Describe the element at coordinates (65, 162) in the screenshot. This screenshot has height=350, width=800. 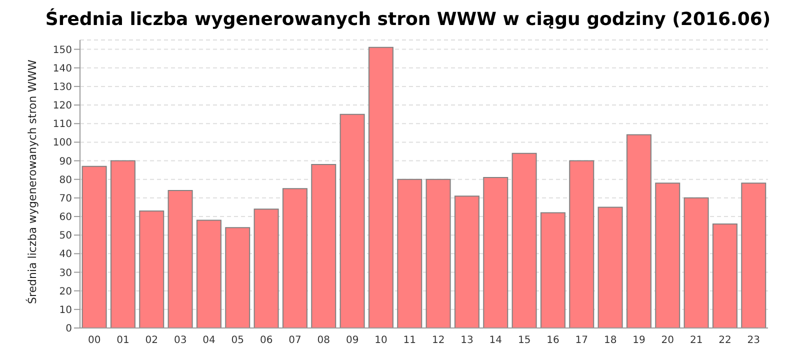
I see `y-tick-label: 90` at that location.